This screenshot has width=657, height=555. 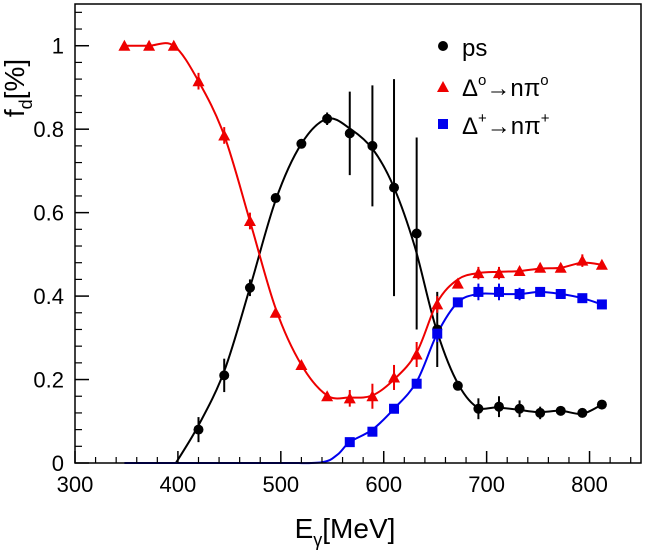 I want to click on y-axis-label-main: f, so click(x=15, y=113).